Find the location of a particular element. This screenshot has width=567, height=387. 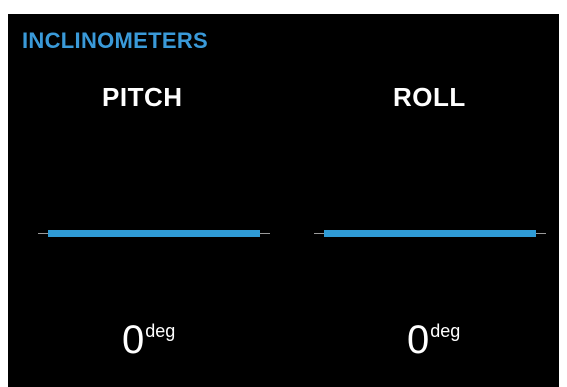

roll-level-bar is located at coordinates (430, 233).